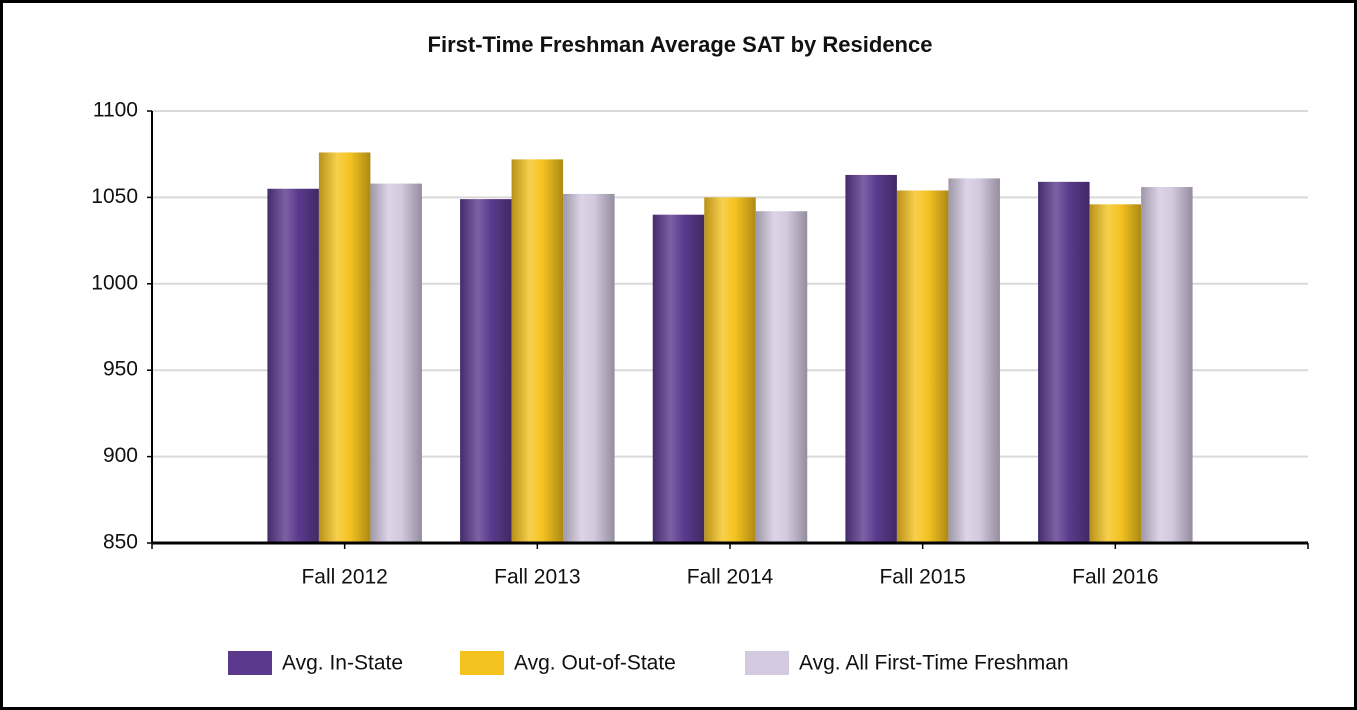 The width and height of the screenshot is (1357, 710). Describe the element at coordinates (115, 110) in the screenshot. I see `y-tick-label: 1100` at that location.